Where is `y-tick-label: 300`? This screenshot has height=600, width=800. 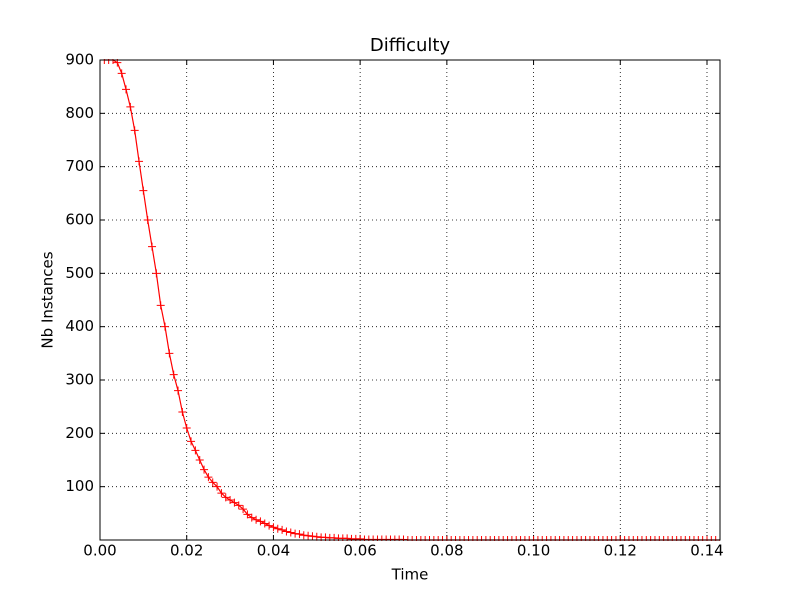
y-tick-label: 300 is located at coordinates (79, 380).